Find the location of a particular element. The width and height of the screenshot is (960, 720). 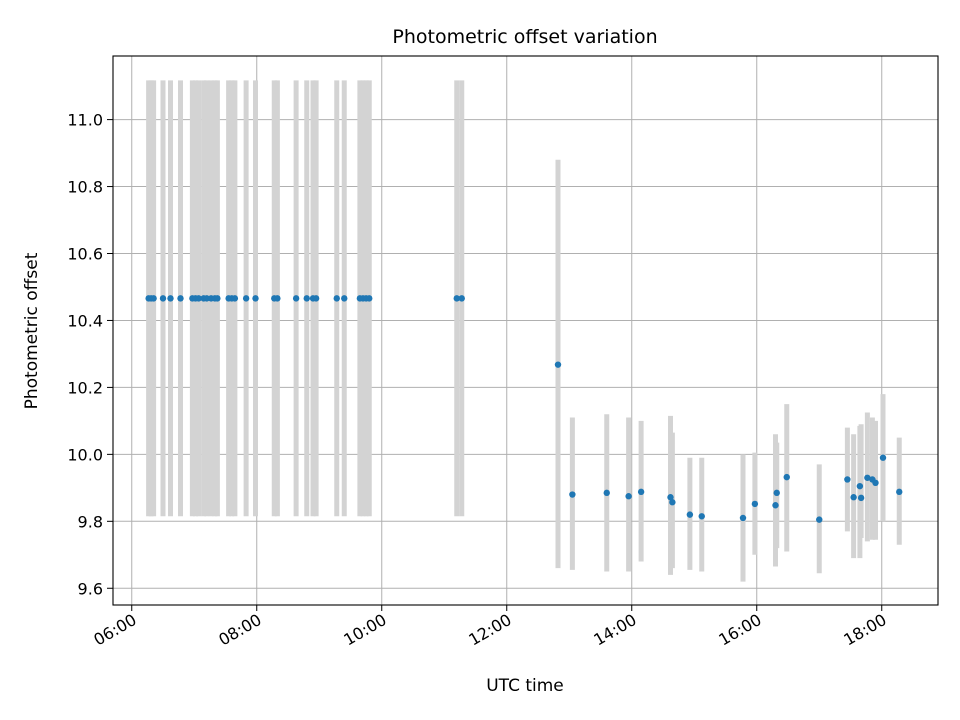

y-tick-label: 9.6 is located at coordinates (90, 588).